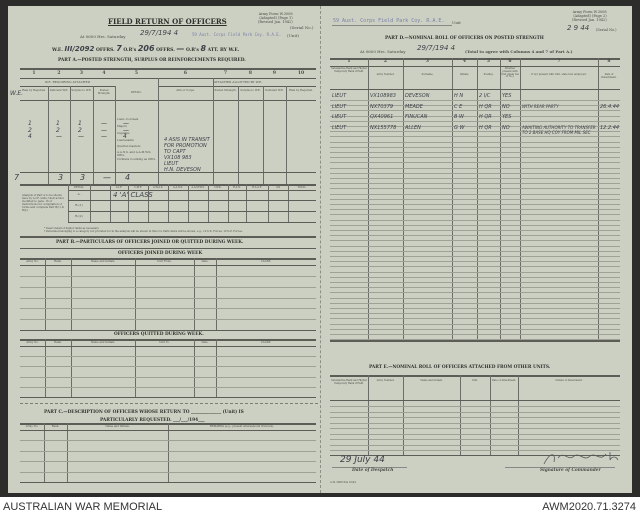  What do you see at coordinates (301, 73) in the screenshot?
I see `column-number: 10` at bounding box center [301, 73].